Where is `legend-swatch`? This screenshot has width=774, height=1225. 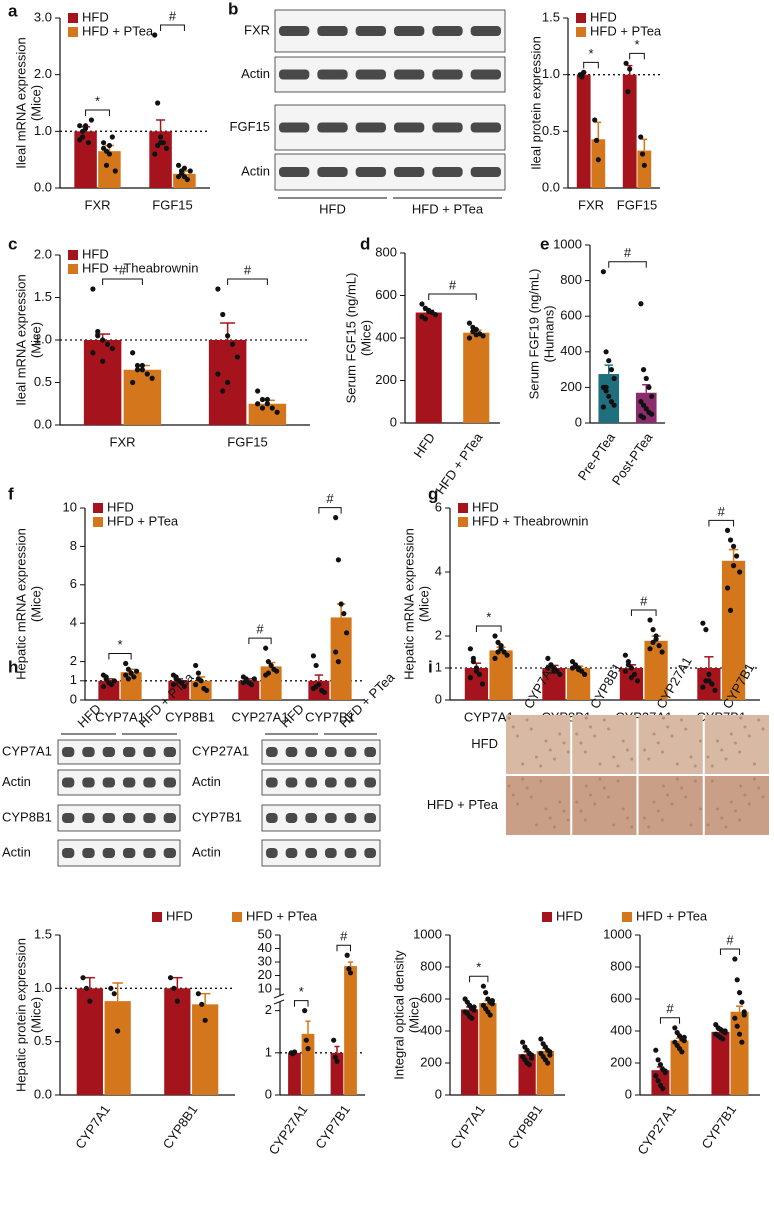
legend-swatch is located at coordinates (73, 32).